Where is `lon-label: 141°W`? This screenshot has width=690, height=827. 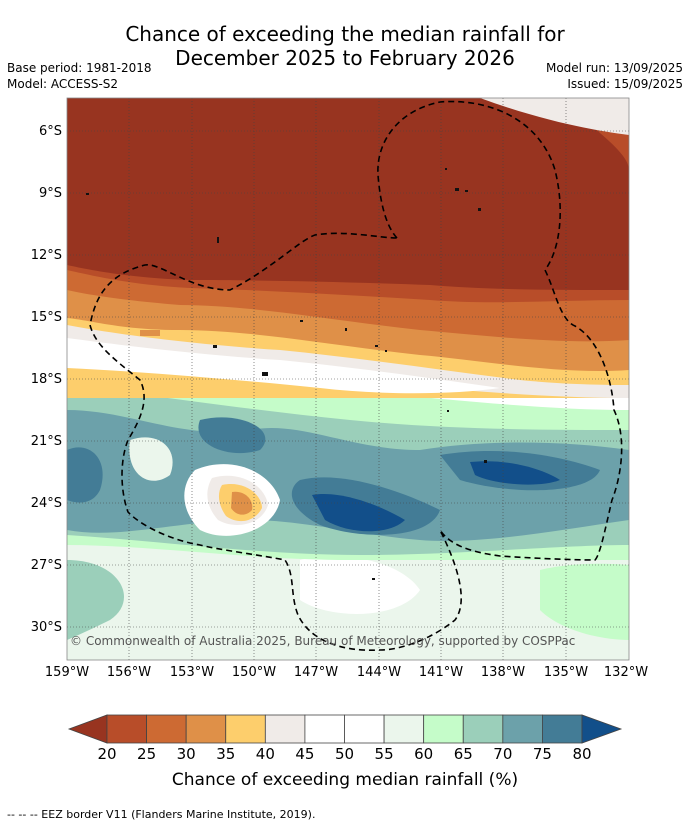
lon-label: 141°W is located at coordinates (441, 672).